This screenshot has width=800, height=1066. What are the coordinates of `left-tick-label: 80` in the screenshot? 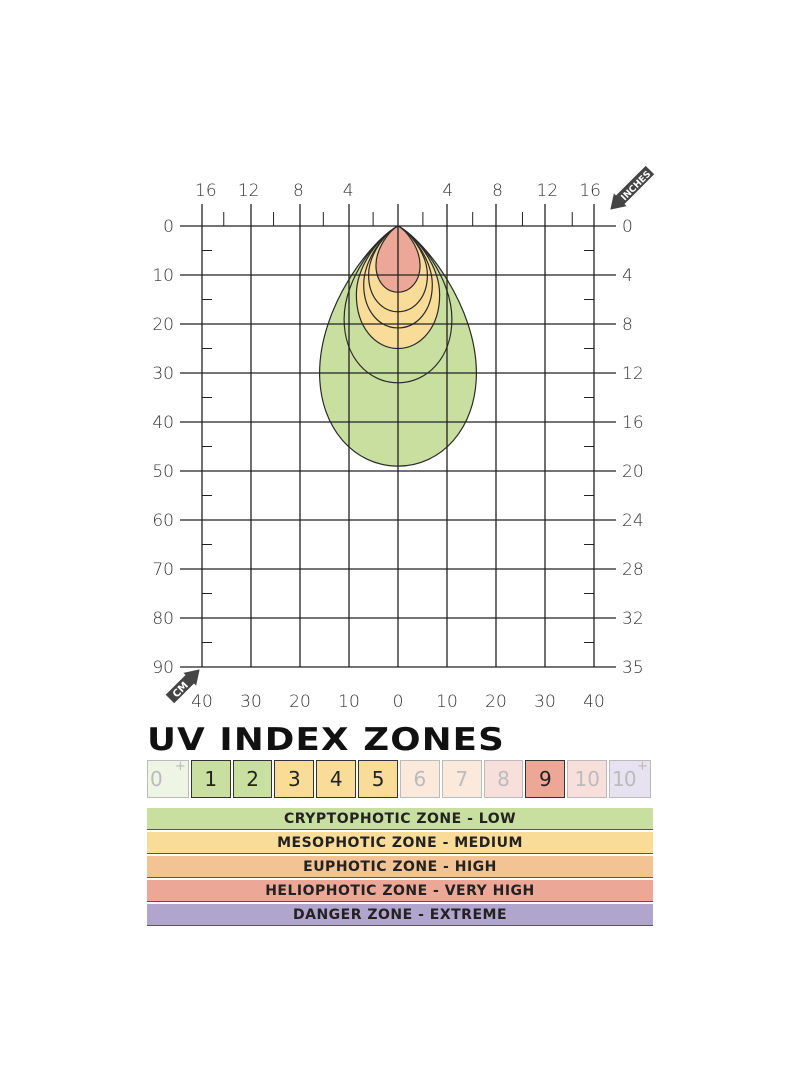 It's located at (163, 619).